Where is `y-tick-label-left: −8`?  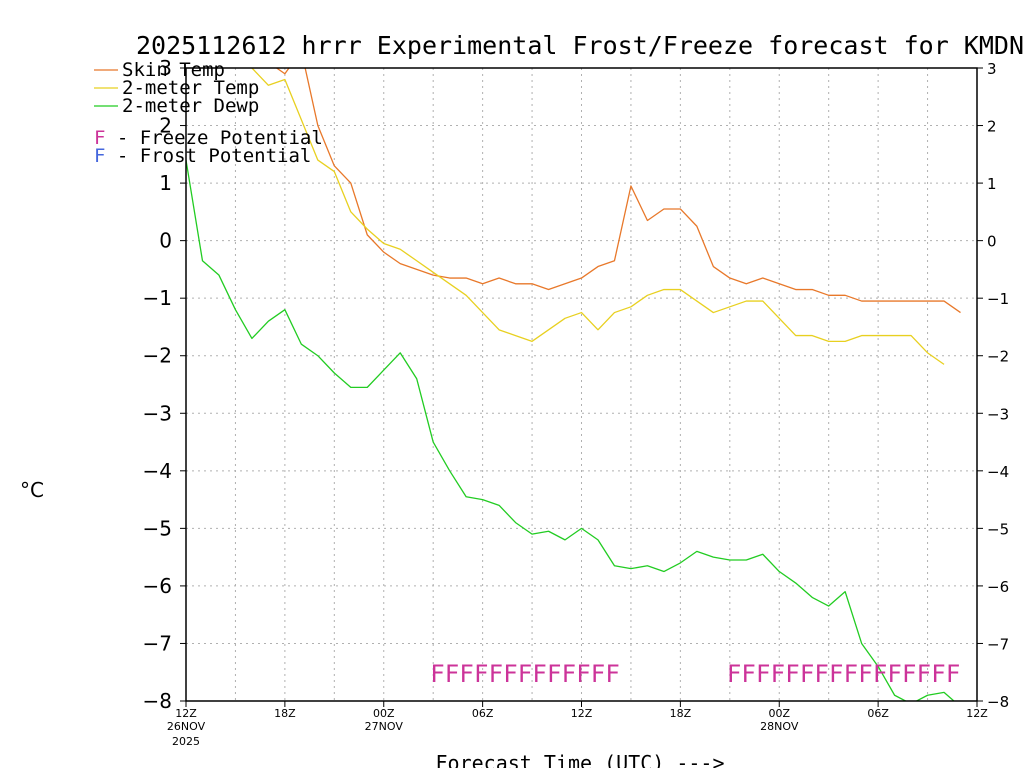
y-tick-label-left: −8 is located at coordinates (157, 701).